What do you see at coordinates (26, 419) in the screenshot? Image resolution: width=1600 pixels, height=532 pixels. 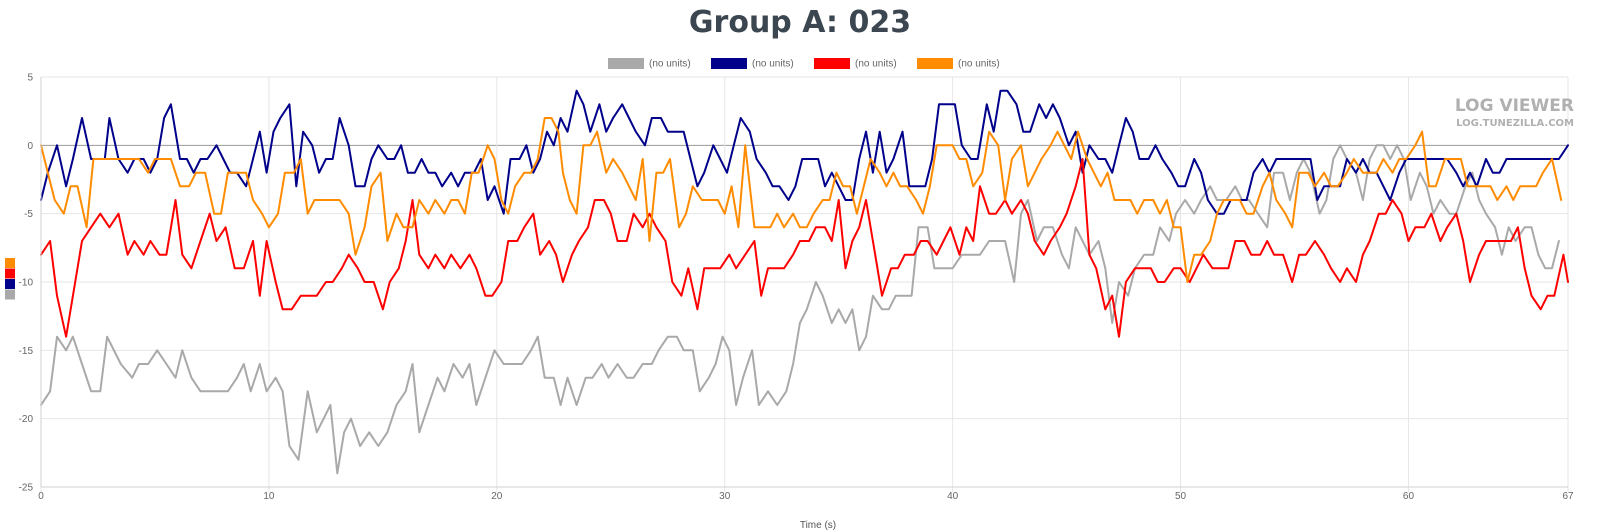 I see `y-tick-label: -20` at bounding box center [26, 419].